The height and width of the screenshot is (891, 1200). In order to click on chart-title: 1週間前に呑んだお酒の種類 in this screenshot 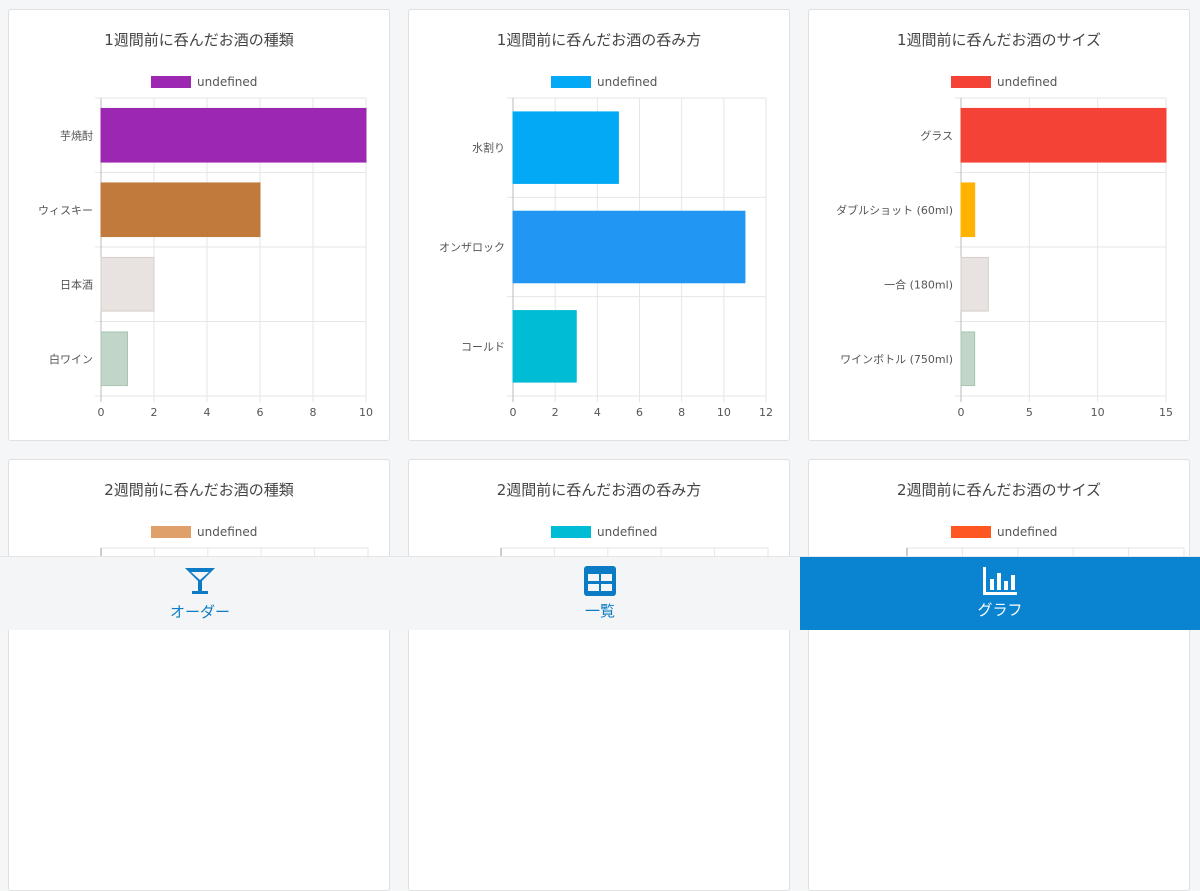, I will do `click(199, 40)`.